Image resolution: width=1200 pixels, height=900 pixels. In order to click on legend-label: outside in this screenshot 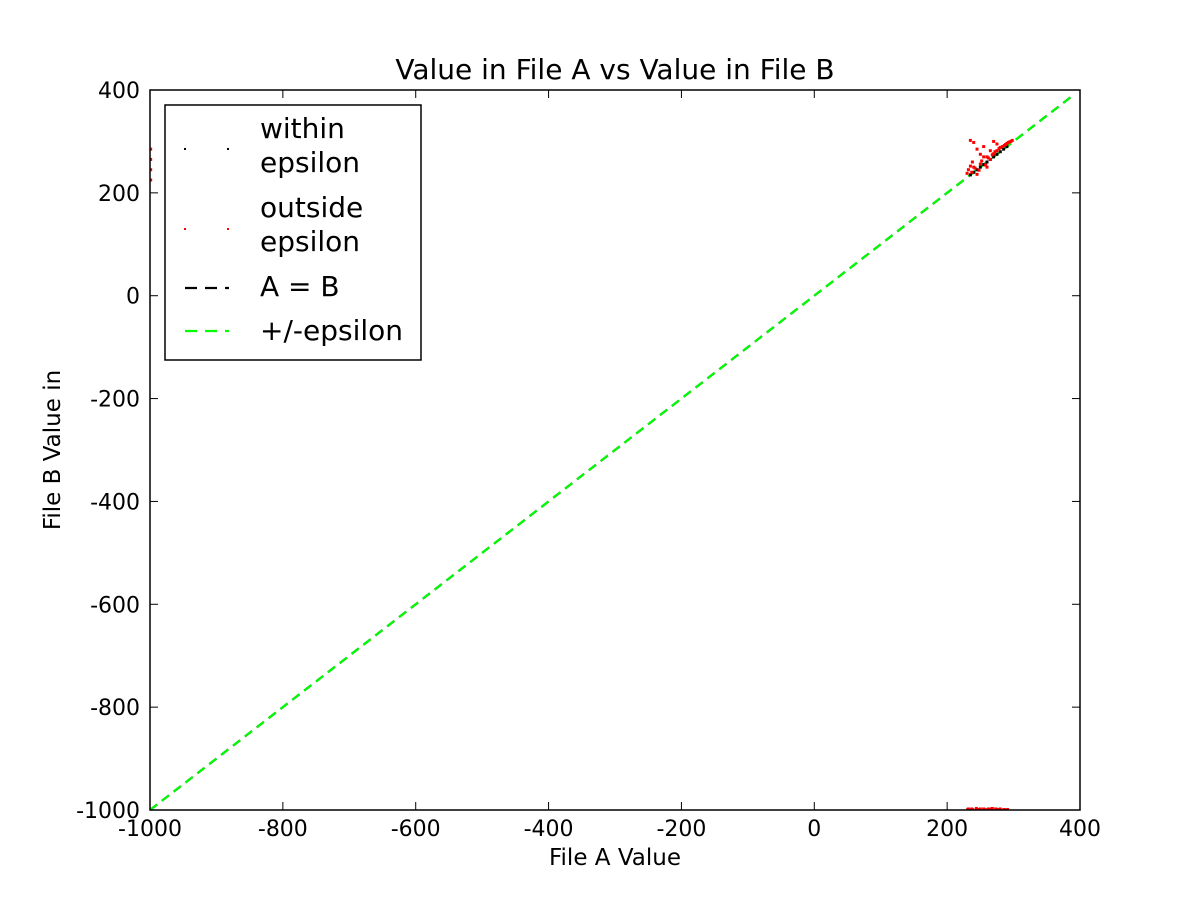, I will do `click(311, 207)`.